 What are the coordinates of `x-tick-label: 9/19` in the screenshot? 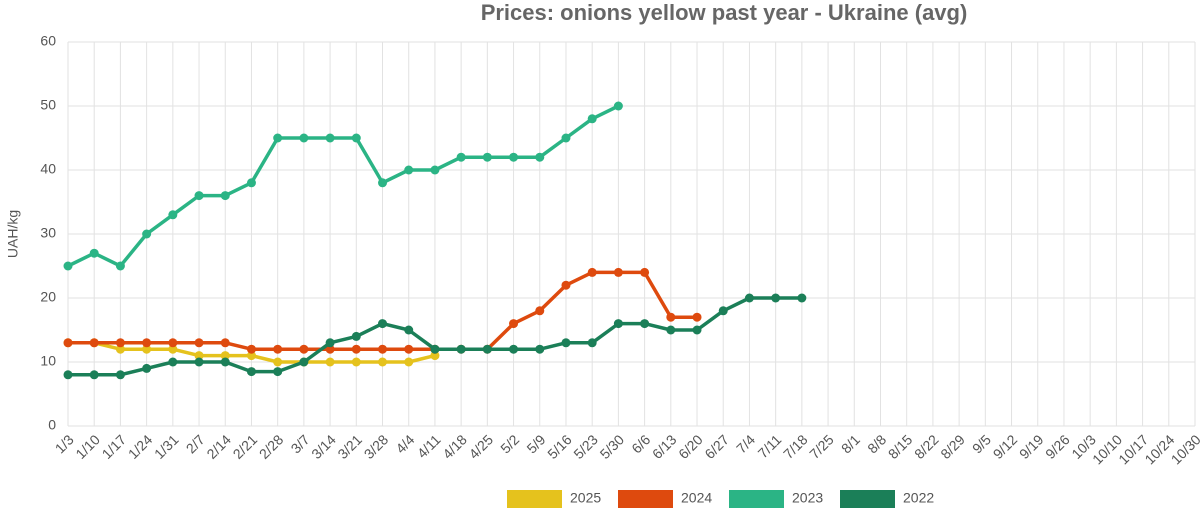 It's located at (1031, 446).